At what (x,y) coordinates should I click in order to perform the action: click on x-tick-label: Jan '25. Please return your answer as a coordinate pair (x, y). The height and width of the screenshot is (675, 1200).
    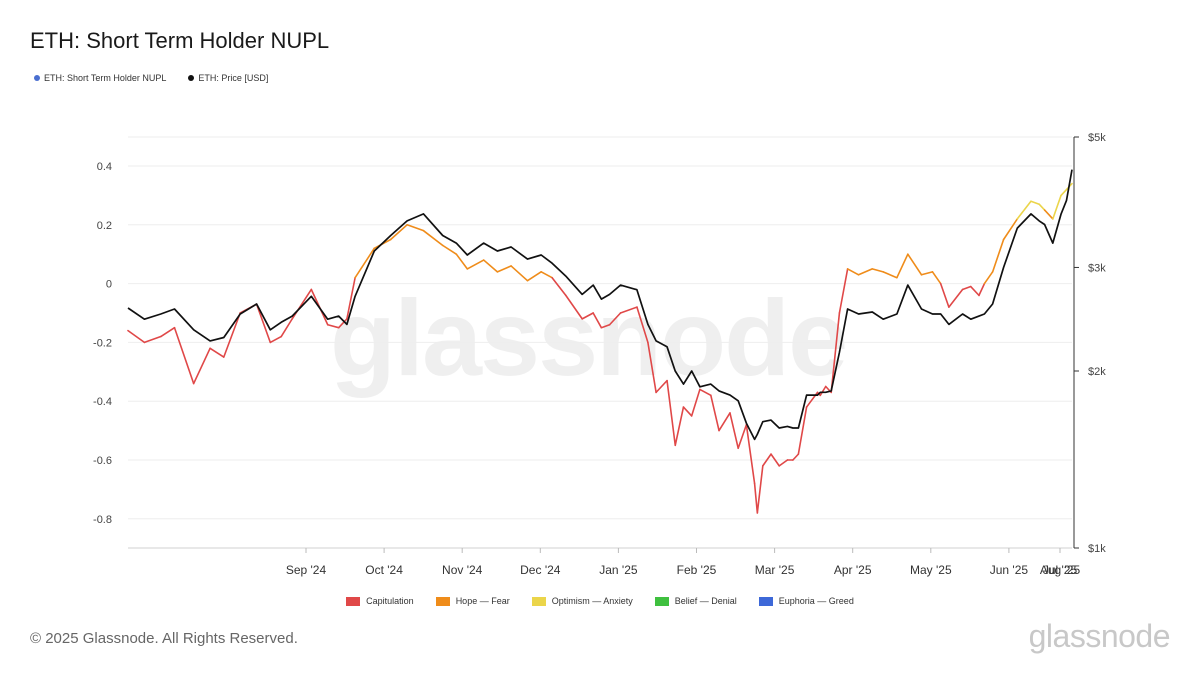
    Looking at the image, I should click on (618, 570).